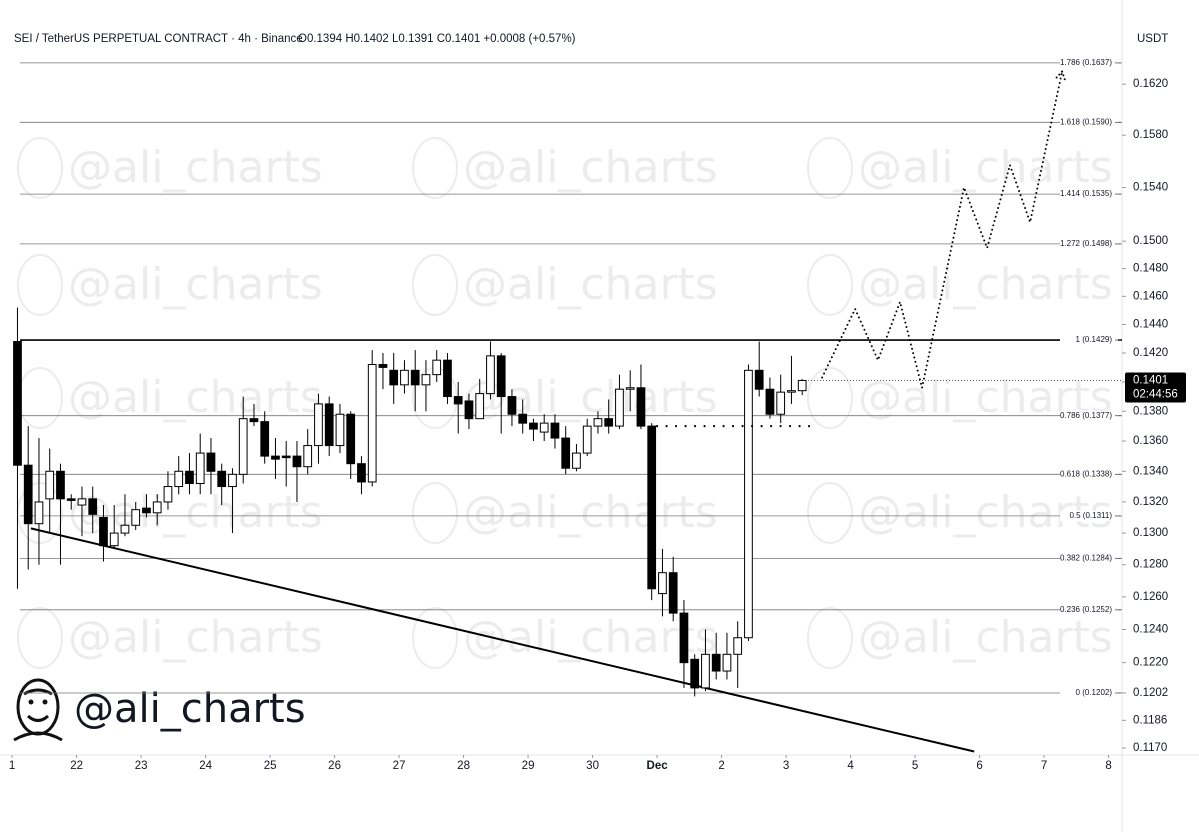 Image resolution: width=1199 pixels, height=832 pixels. Describe the element at coordinates (1150, 720) in the screenshot. I see `y-tick-label: 0.1186` at that location.